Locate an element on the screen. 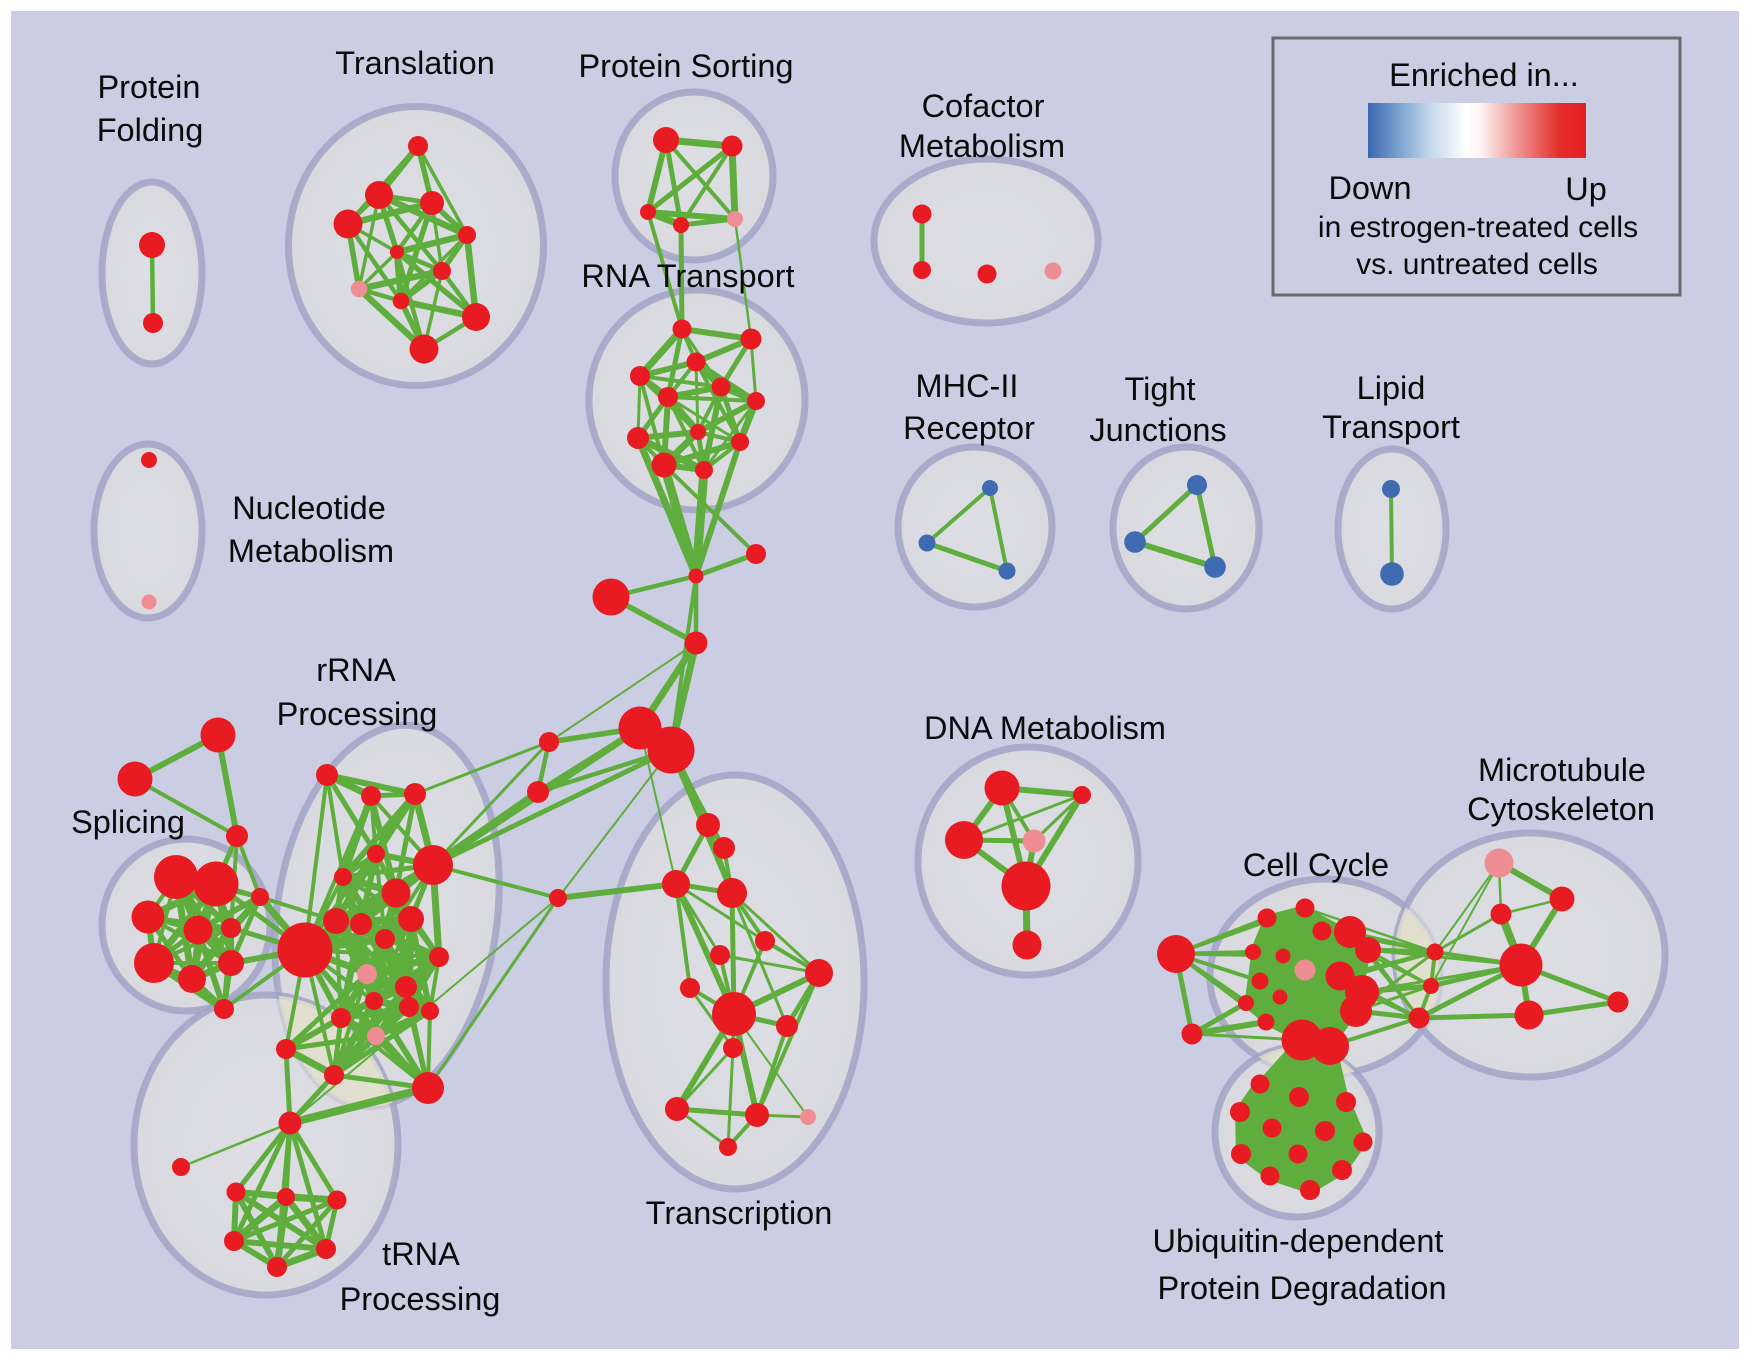  svg-text: Nucleotide is located at coordinates (309, 508).